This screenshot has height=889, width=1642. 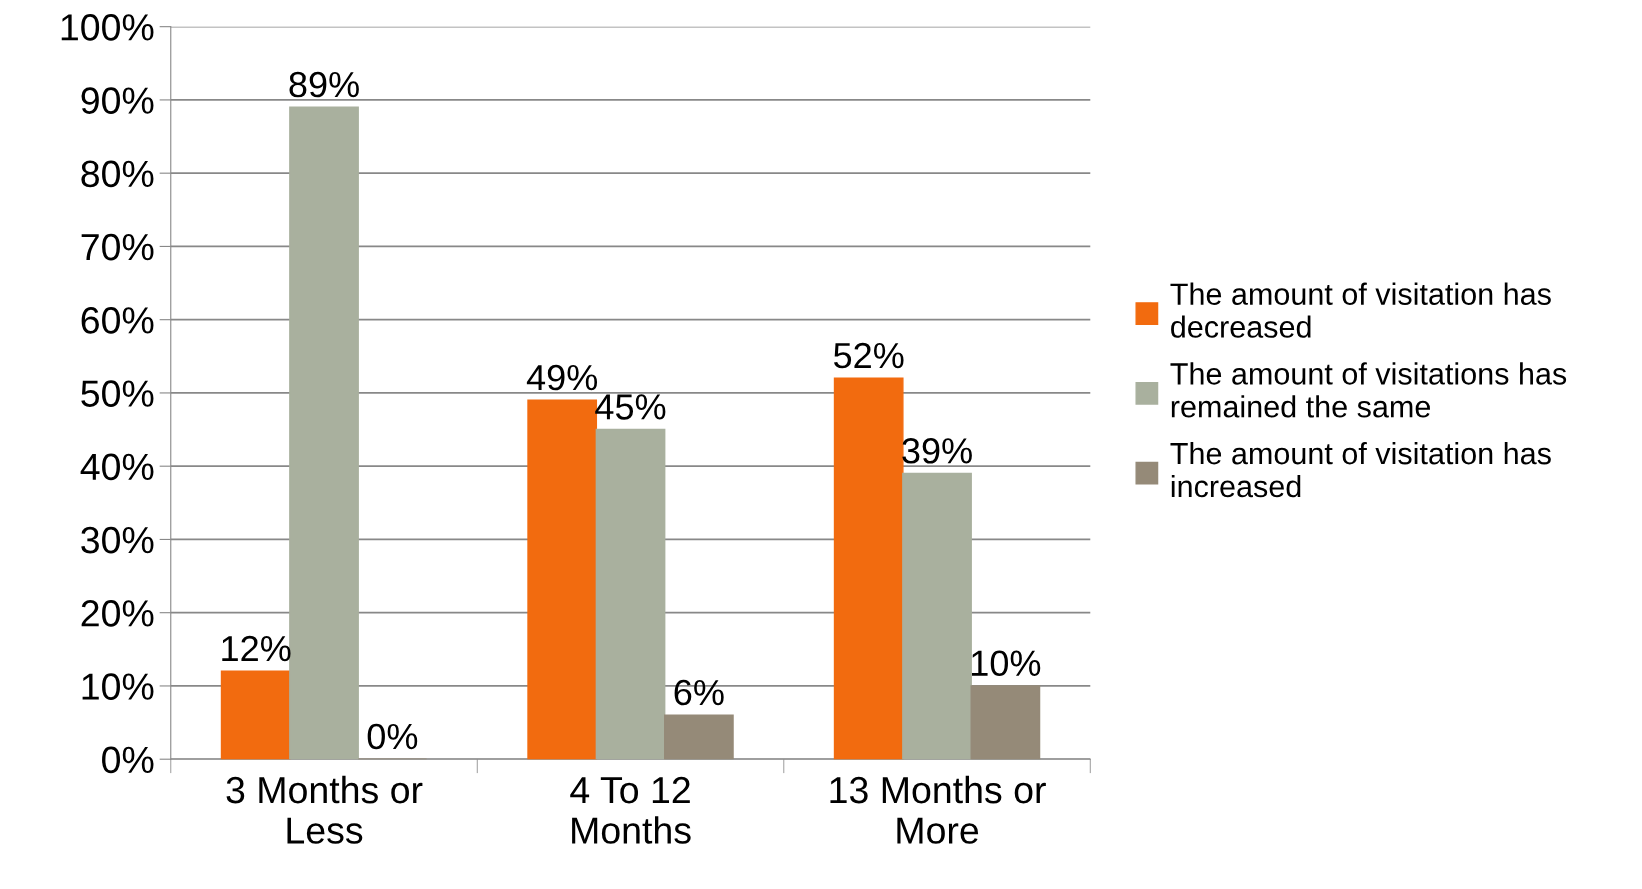 What do you see at coordinates (324, 809) in the screenshot?
I see `x-tick-label: 3 Months or Less` at bounding box center [324, 809].